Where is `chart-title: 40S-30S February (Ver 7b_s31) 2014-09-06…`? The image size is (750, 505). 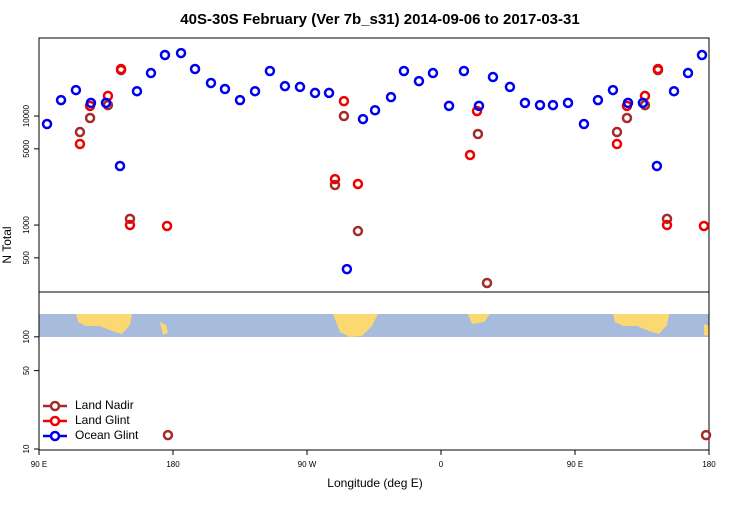 chart-title: 40S-30S February (Ver 7b_s31) 2014-09-06… is located at coordinates (379, 19).